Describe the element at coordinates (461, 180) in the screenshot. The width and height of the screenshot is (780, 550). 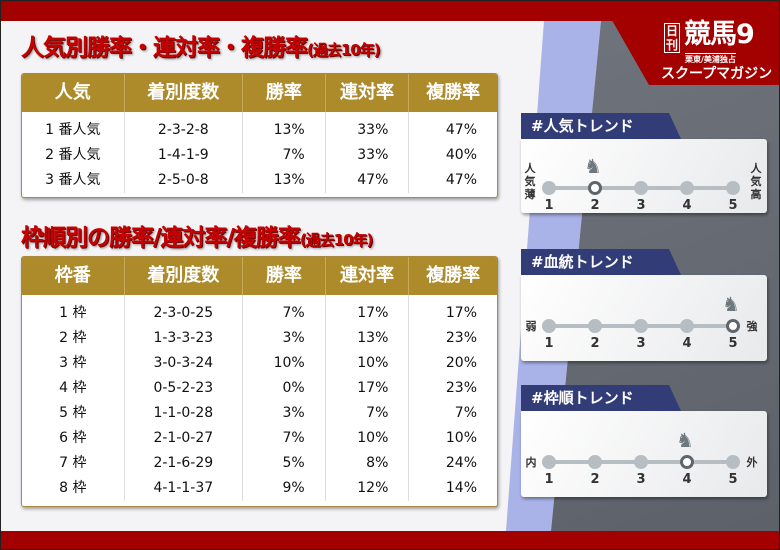
I see `table-cell: 47%` at that location.